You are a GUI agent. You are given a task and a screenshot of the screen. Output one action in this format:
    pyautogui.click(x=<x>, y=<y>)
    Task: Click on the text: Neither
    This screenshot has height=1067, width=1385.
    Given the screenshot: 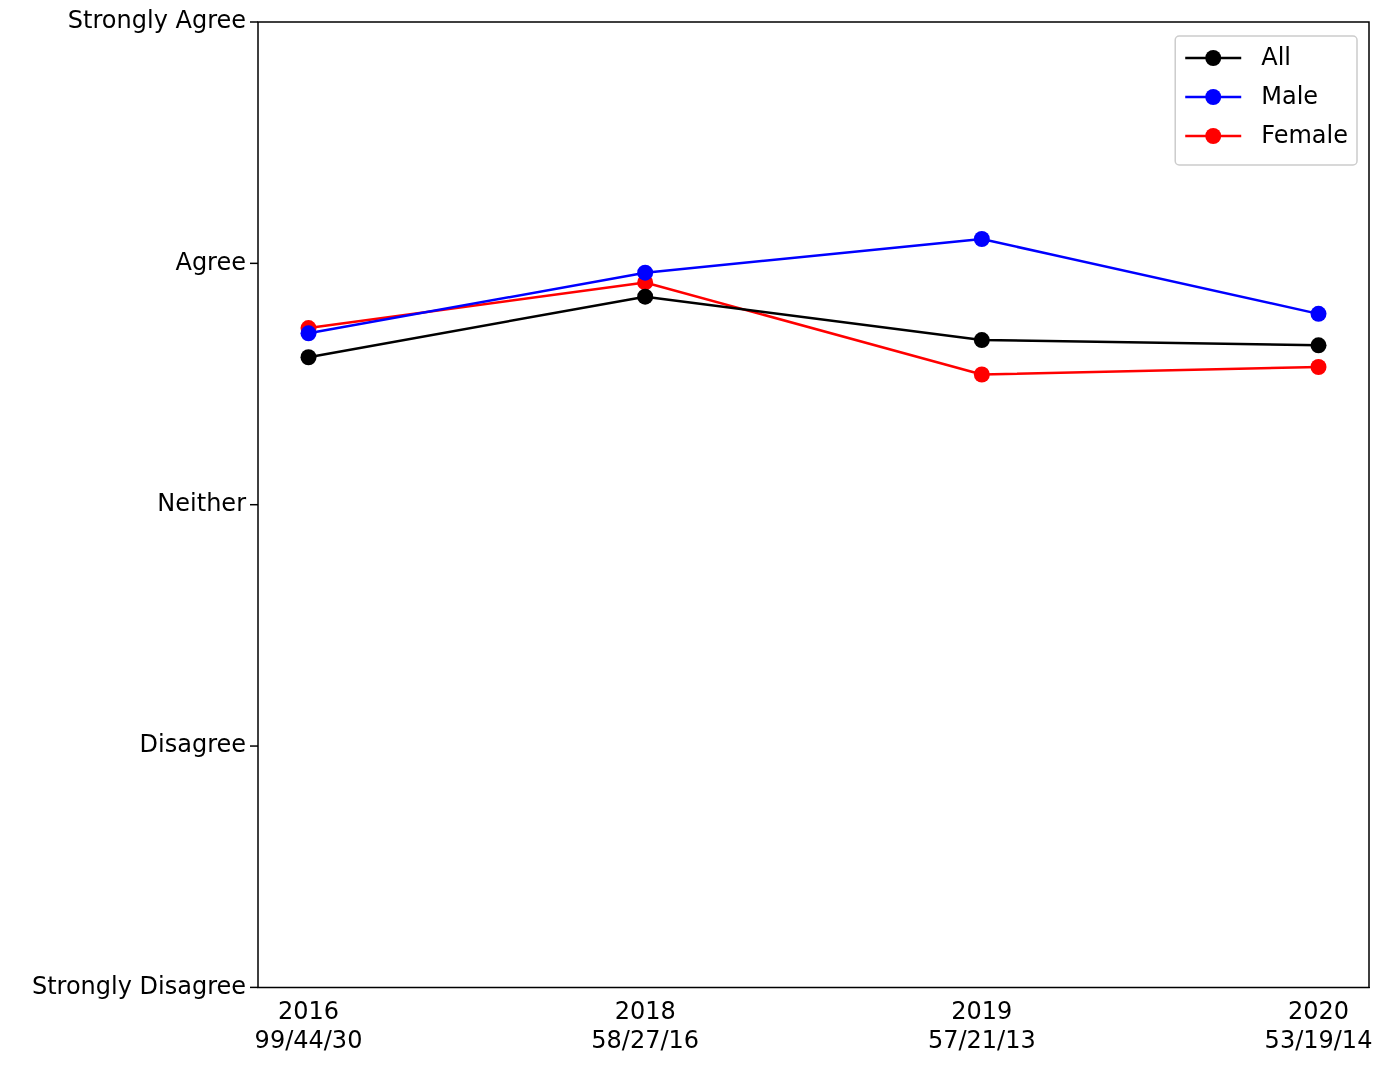 What is the action you would take?
    pyautogui.click(x=202, y=502)
    